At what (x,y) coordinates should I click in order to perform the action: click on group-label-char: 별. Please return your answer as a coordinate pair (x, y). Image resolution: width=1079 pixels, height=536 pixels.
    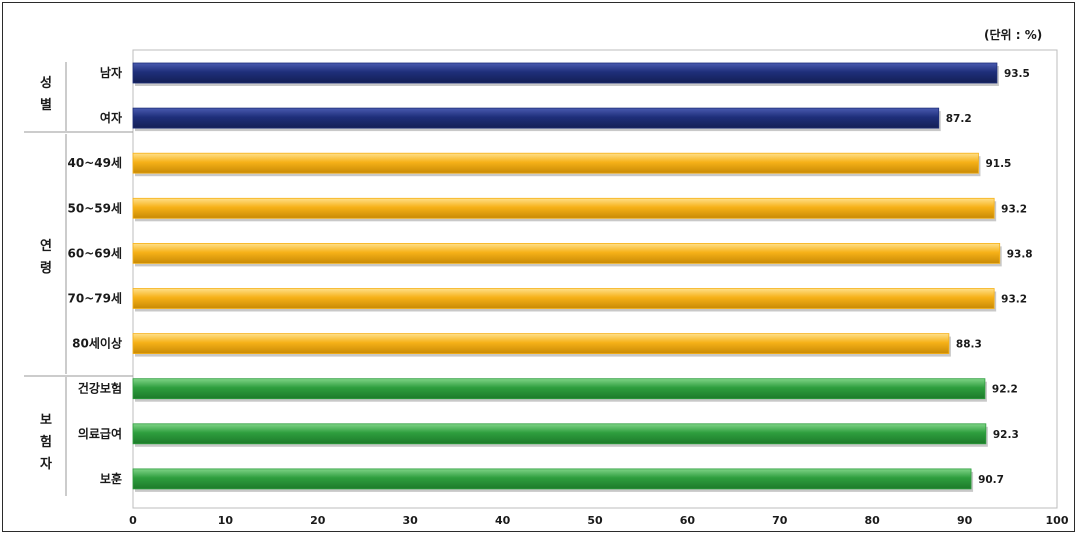
    Looking at the image, I should click on (46, 105).